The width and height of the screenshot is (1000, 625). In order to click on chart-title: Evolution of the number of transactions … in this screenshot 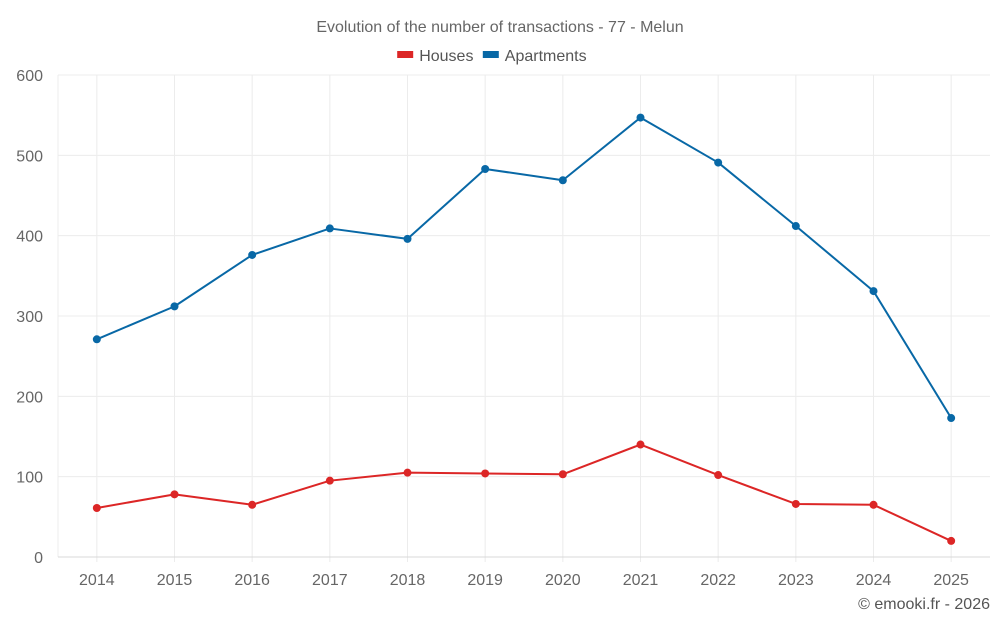, I will do `click(499, 27)`.